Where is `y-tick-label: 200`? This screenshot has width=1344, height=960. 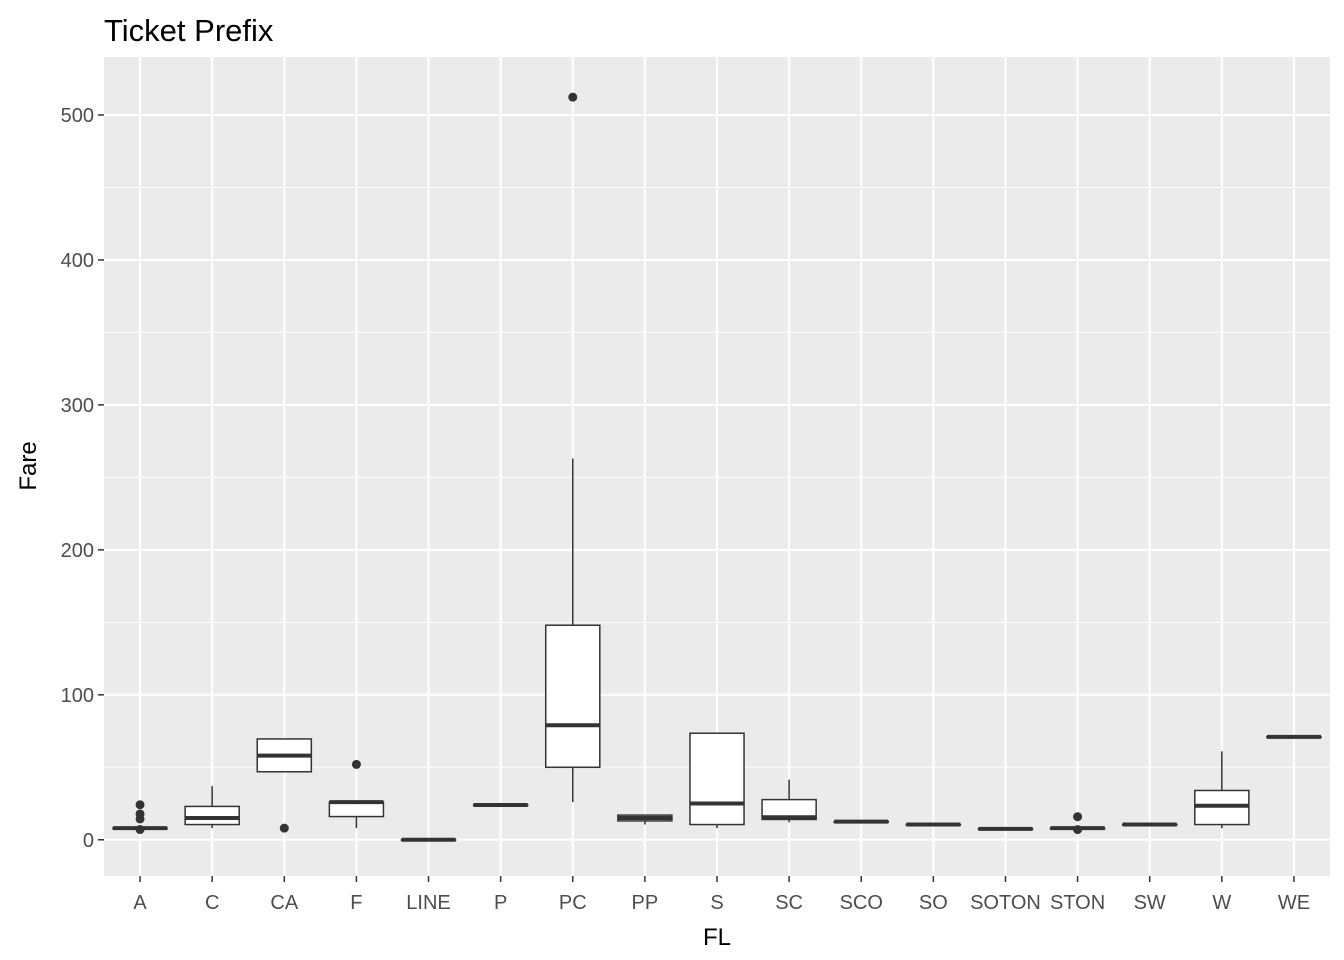 y-tick-label: 200 is located at coordinates (77, 551).